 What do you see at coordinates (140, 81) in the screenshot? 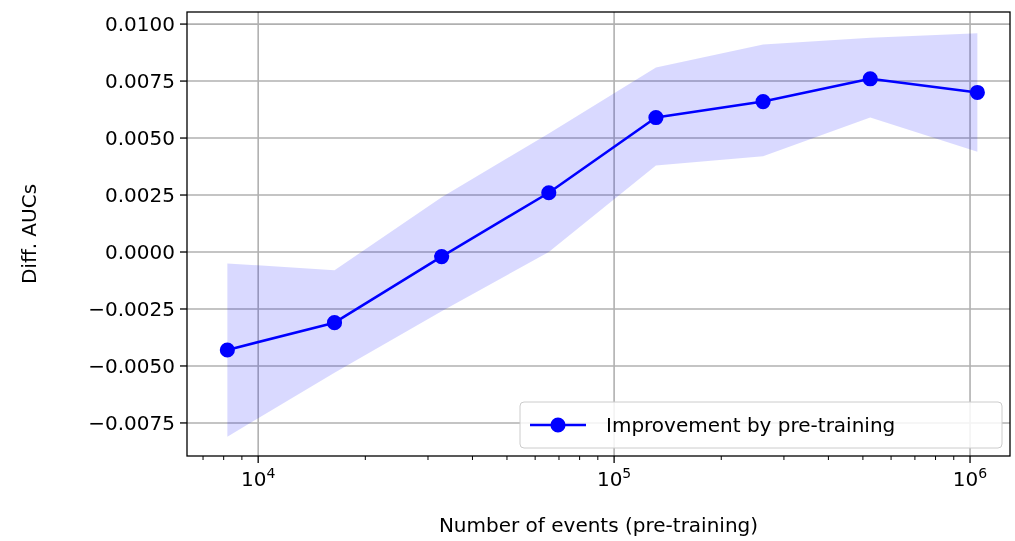
I see `y-tick-label: 0.0075` at bounding box center [140, 81].